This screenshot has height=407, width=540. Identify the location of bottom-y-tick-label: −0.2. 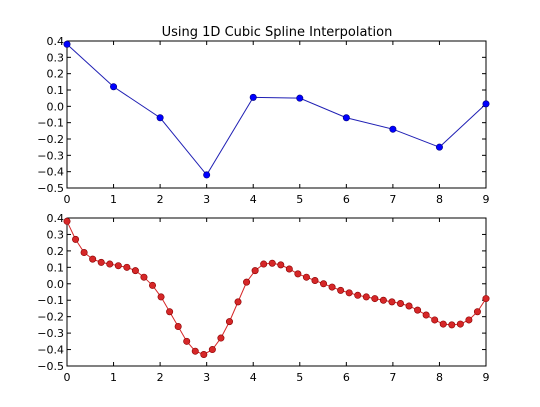
(50, 317).